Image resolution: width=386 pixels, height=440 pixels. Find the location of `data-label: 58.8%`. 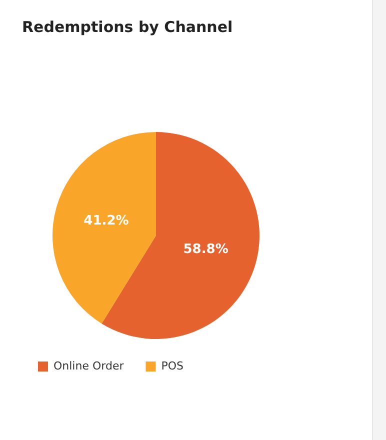

data-label: 58.8% is located at coordinates (205, 249).